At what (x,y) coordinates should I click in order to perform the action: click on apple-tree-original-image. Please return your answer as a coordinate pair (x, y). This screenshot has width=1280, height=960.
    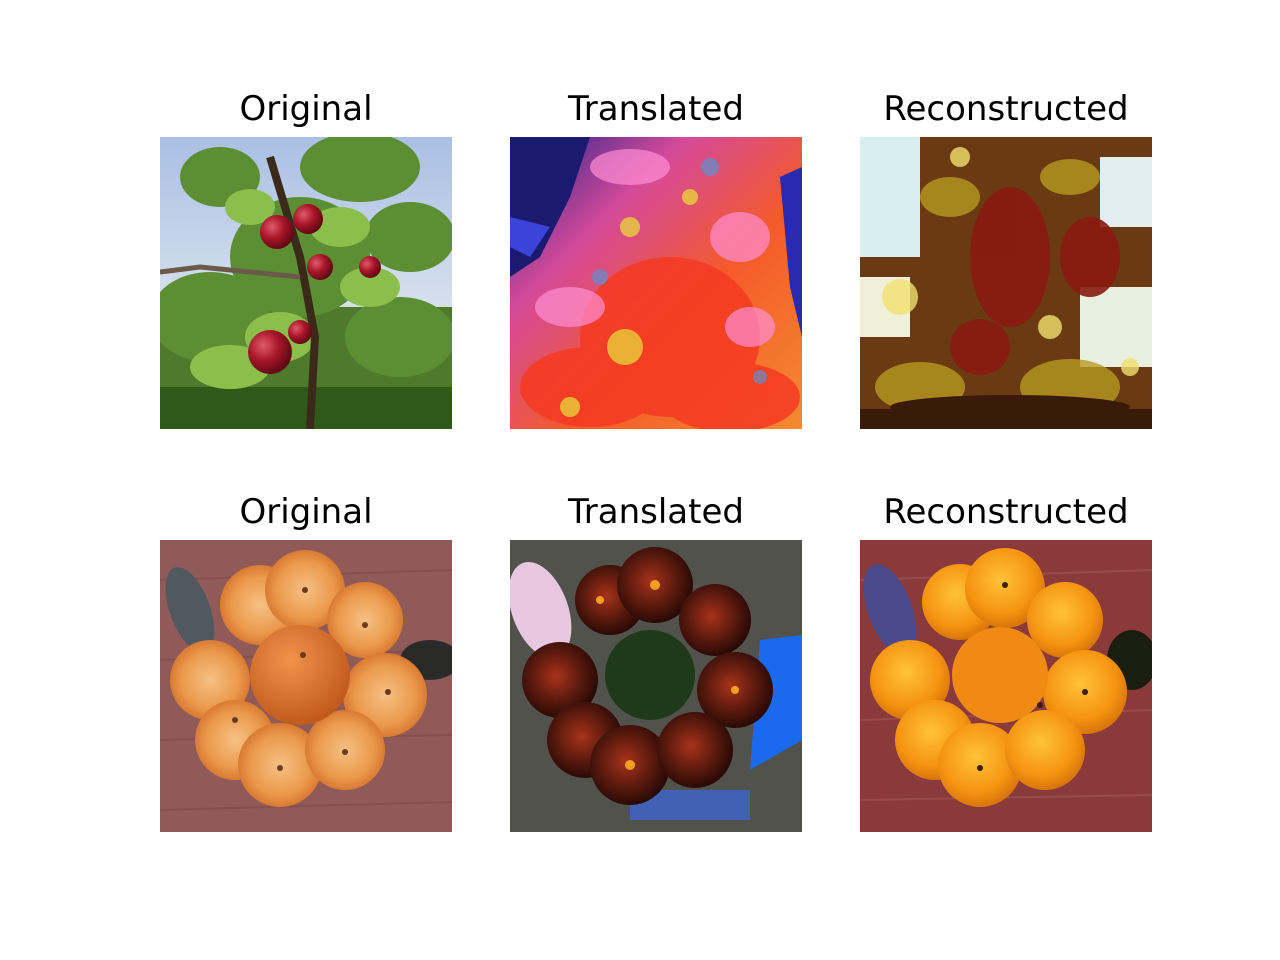
    Looking at the image, I should click on (306, 283).